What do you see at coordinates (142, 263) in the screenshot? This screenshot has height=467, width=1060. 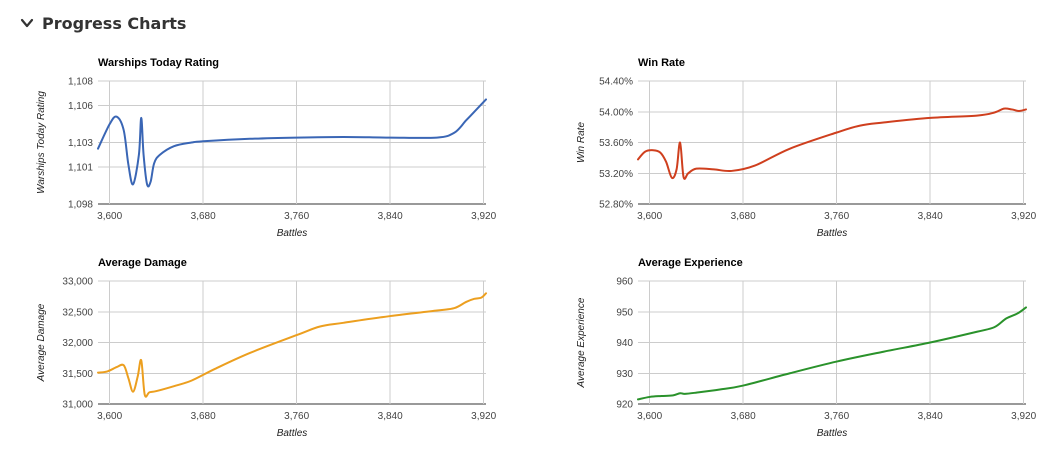 I see `chart-title: Average Damage` at bounding box center [142, 263].